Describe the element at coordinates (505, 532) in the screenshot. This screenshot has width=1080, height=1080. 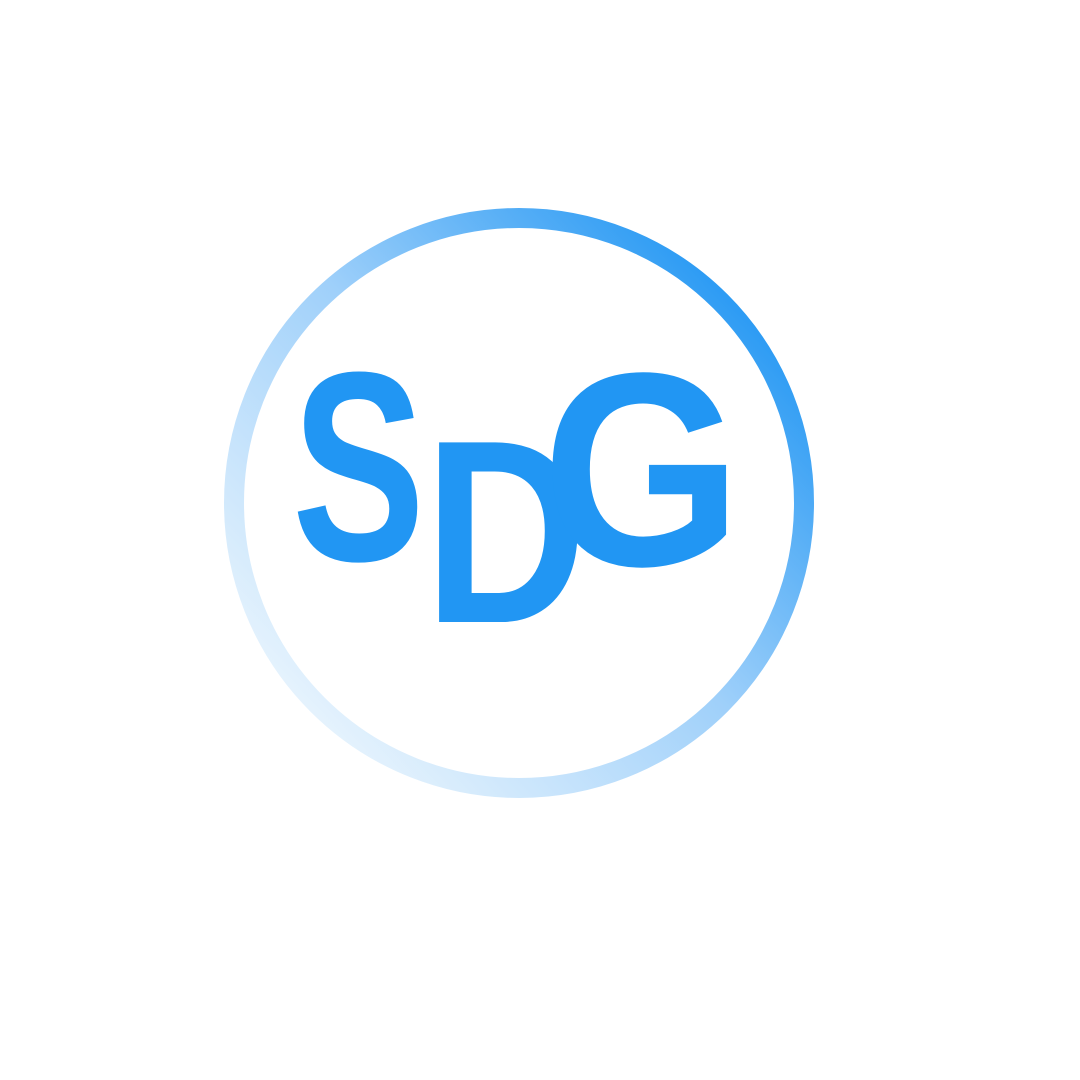
I see `letter-d: D` at that location.